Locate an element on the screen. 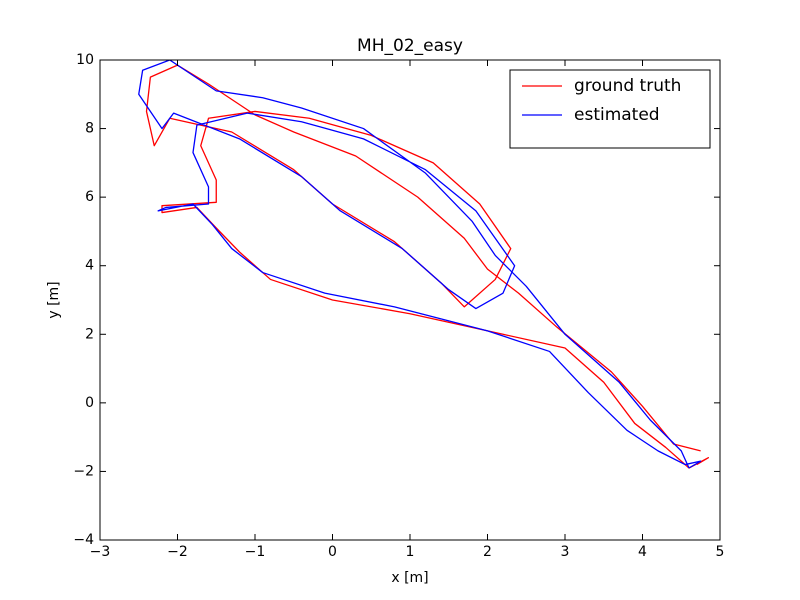 The width and height of the screenshot is (800, 600). y-tick-label: 6 is located at coordinates (89, 197).